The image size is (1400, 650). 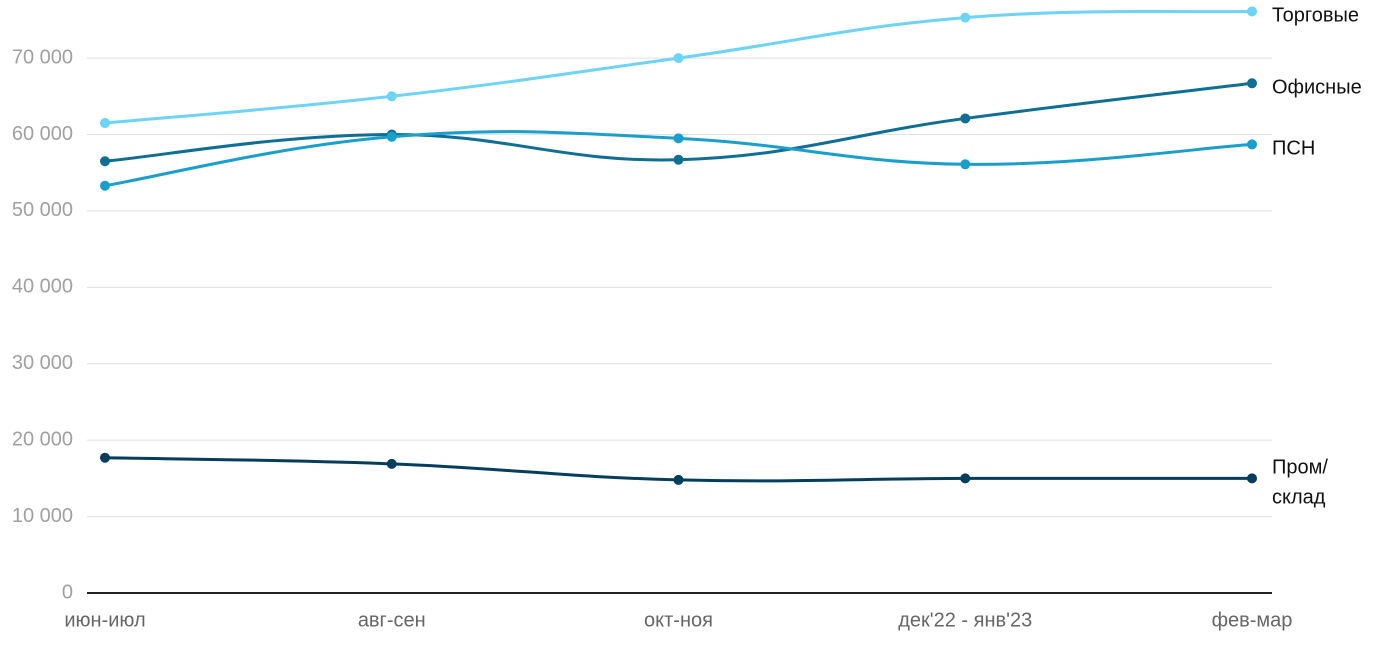 What do you see at coordinates (1252, 620) in the screenshot?
I see `x-tick-label: фев-мар` at bounding box center [1252, 620].